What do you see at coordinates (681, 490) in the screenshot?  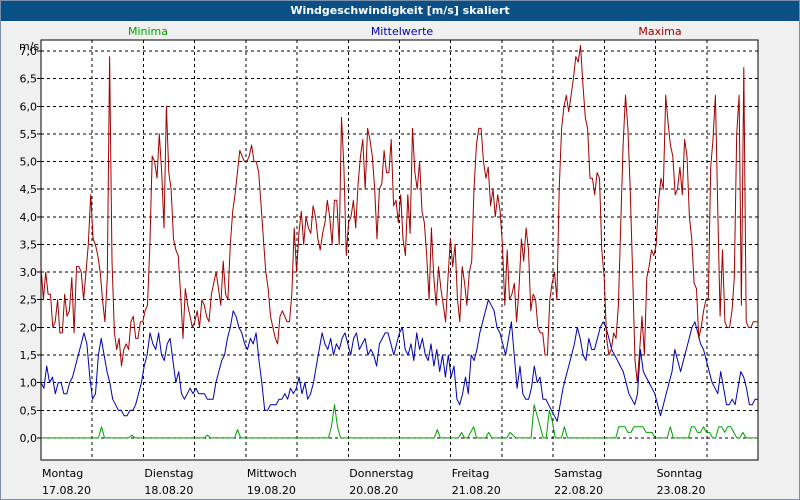 I see `x-tick-label-date: 23.08.20` at bounding box center [681, 490].